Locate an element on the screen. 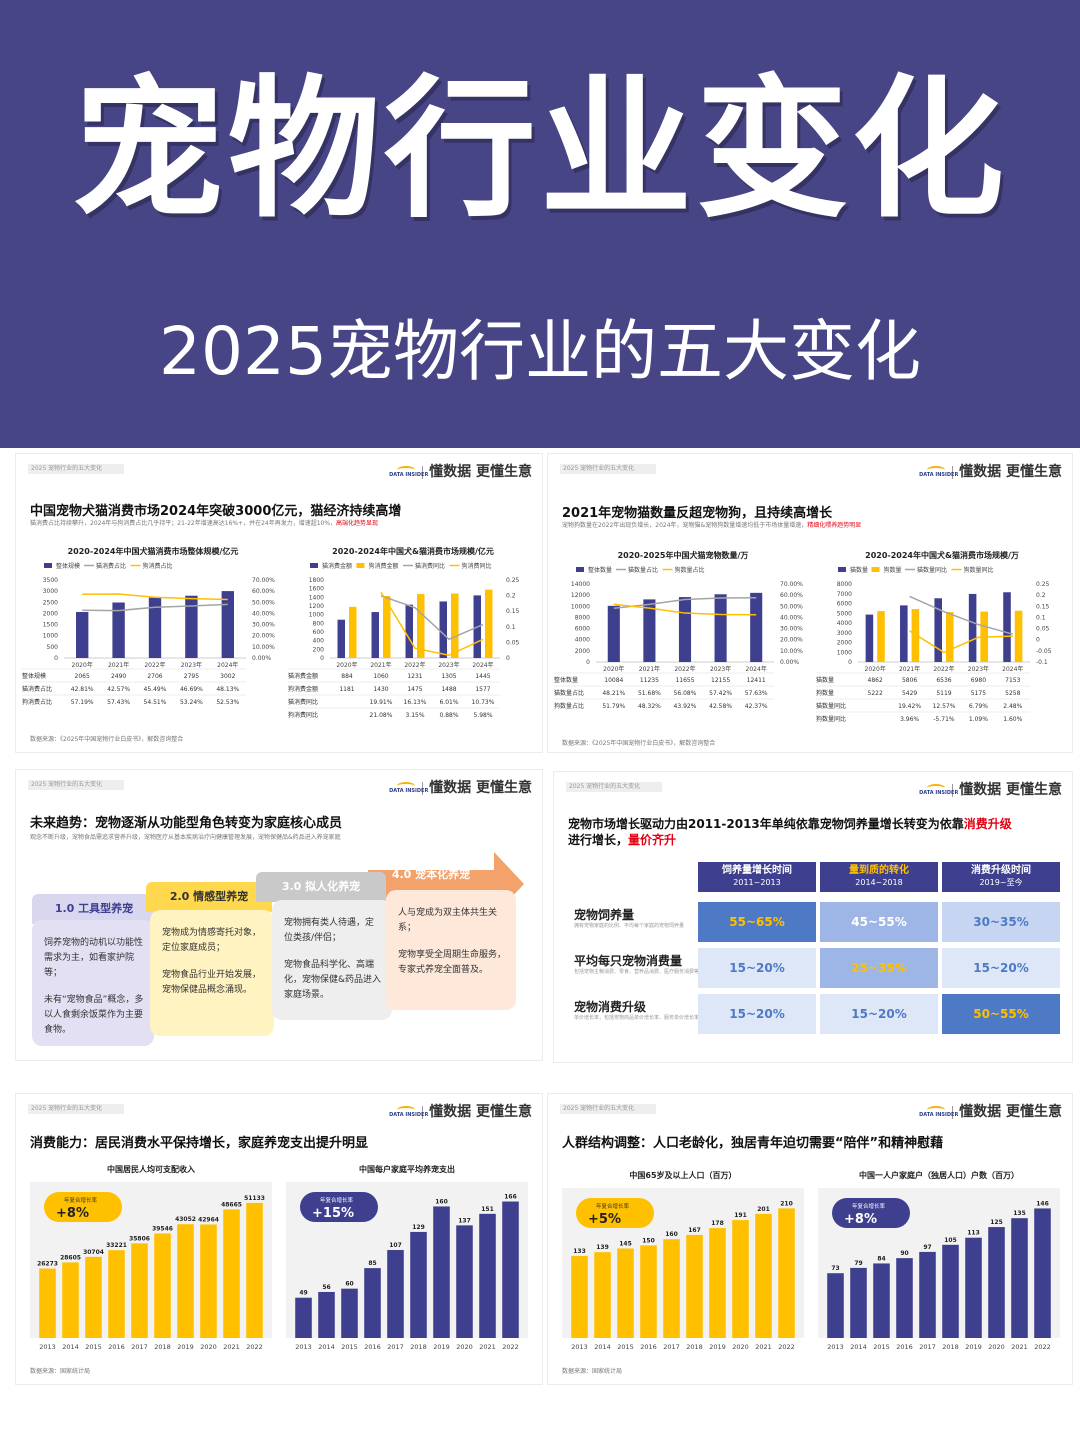 This screenshot has width=1080, height=1440. y2-tick-label: 0.1 is located at coordinates (511, 627).